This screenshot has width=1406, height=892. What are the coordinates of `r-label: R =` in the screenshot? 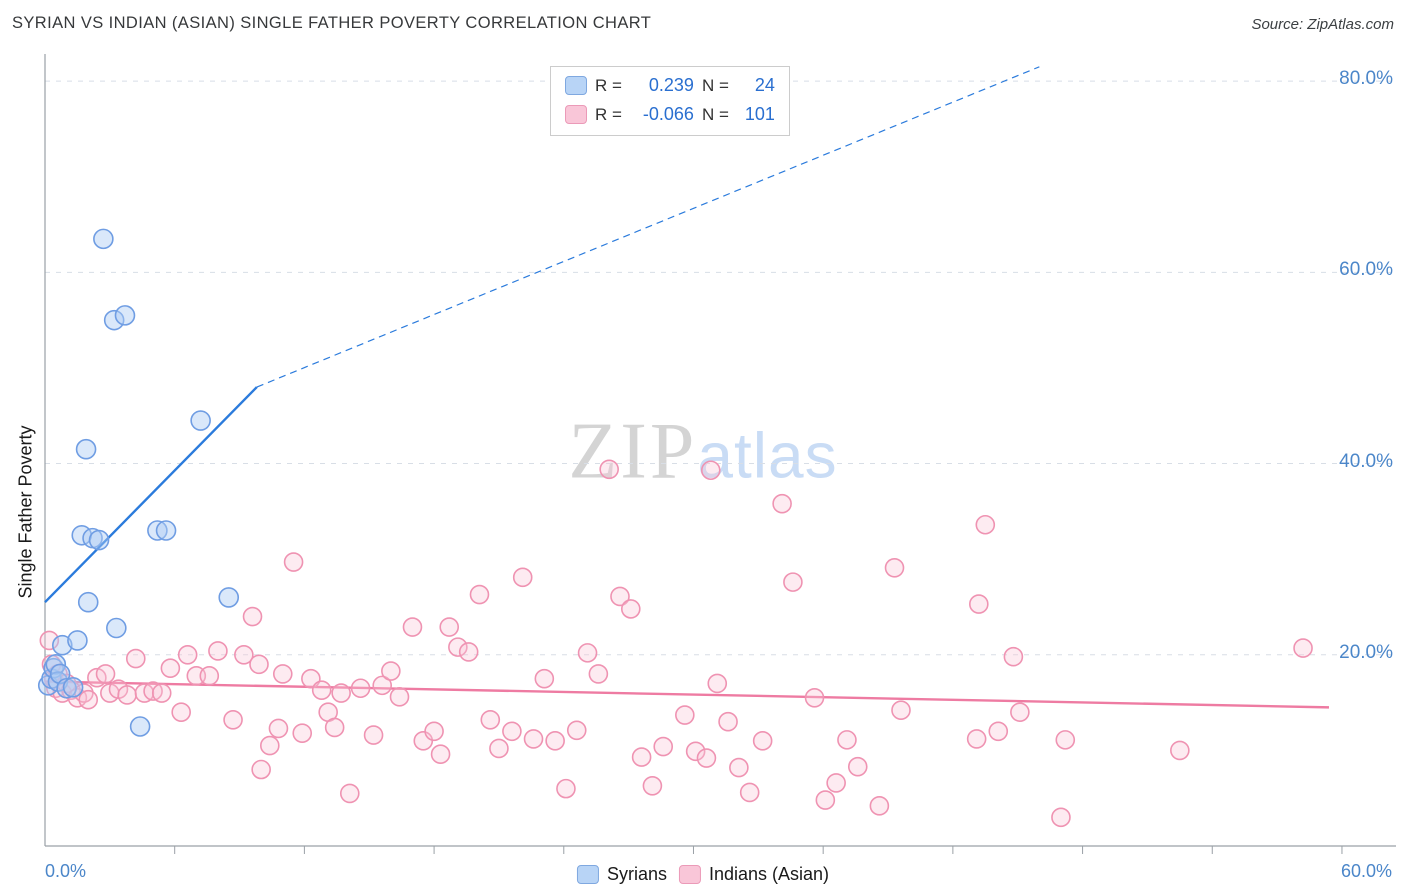 It's located at (608, 114).